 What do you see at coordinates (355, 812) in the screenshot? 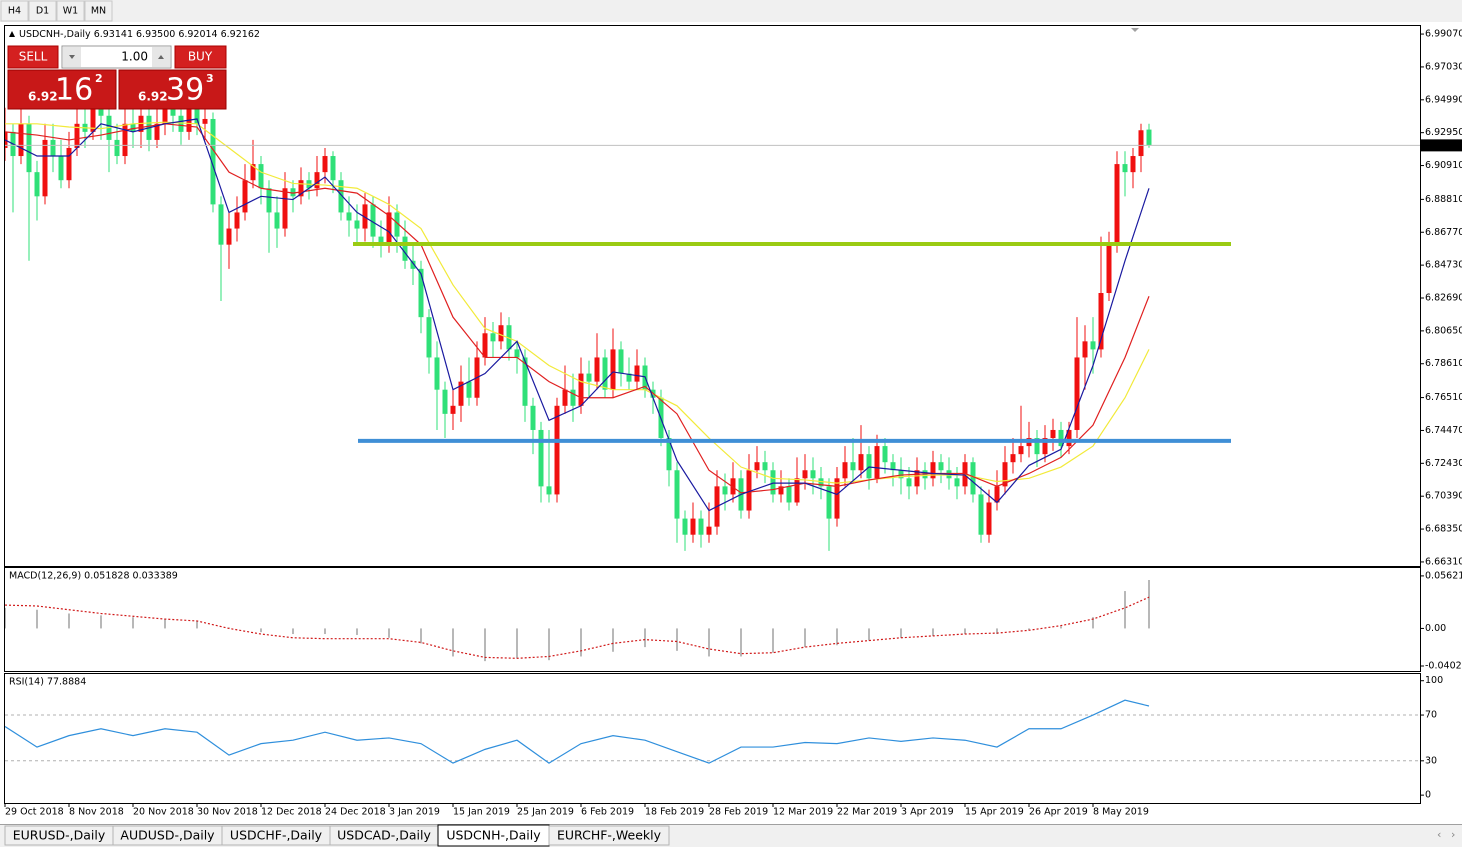
I see `x-tick-label: 24 Dec 2018` at bounding box center [355, 812].